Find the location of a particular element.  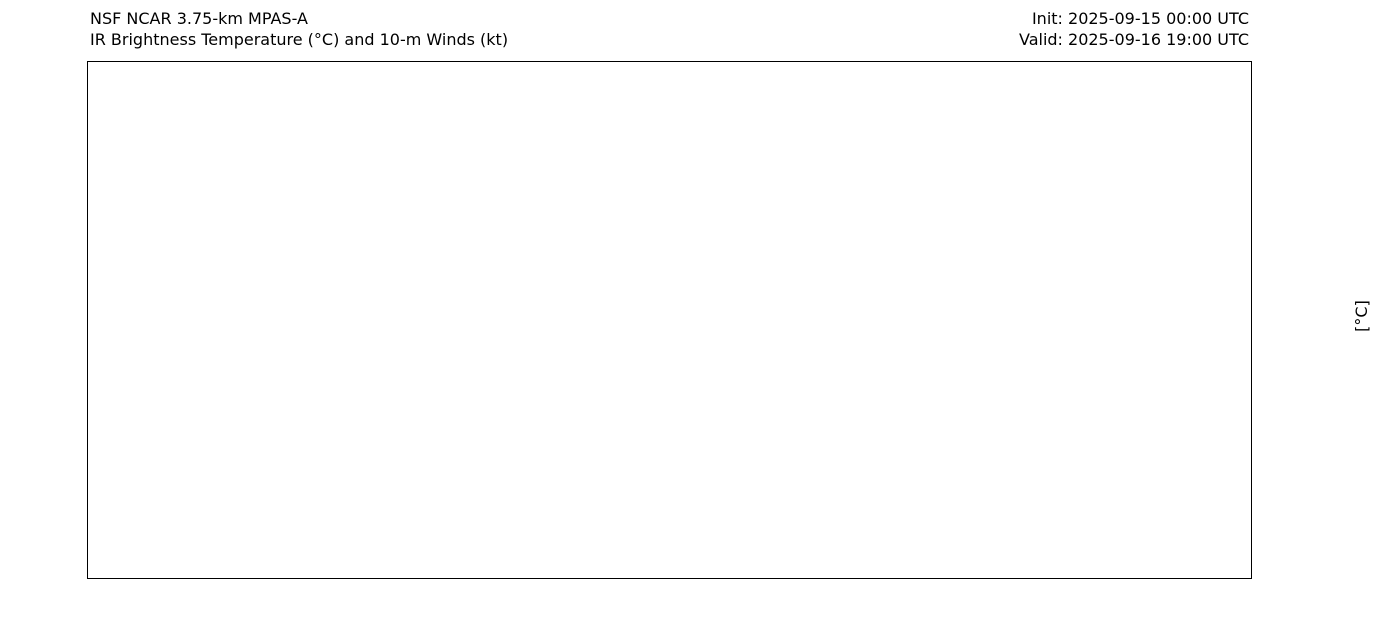

colorbar-unit-label: [°C] is located at coordinates (1361, 316).